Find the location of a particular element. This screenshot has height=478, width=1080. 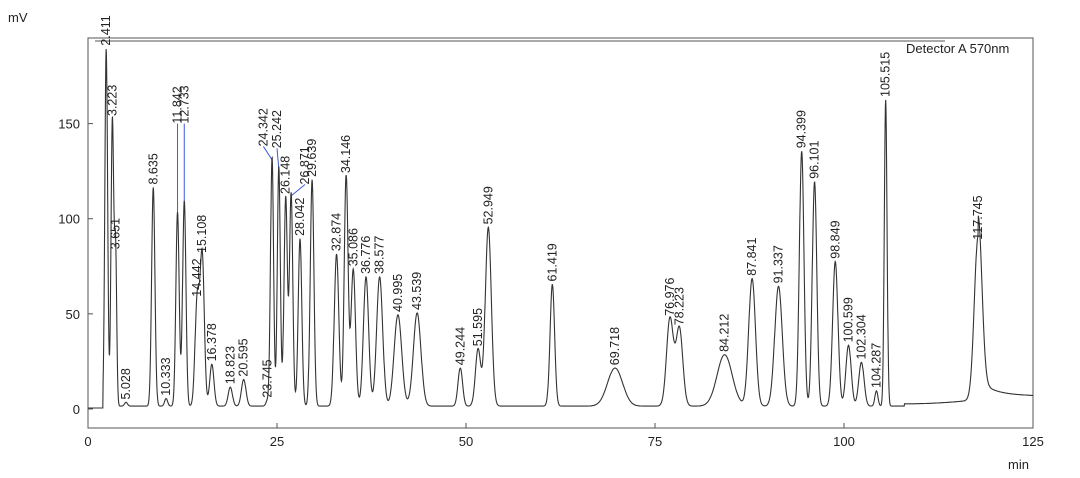

peak-label: 18.823 is located at coordinates (230, 365).